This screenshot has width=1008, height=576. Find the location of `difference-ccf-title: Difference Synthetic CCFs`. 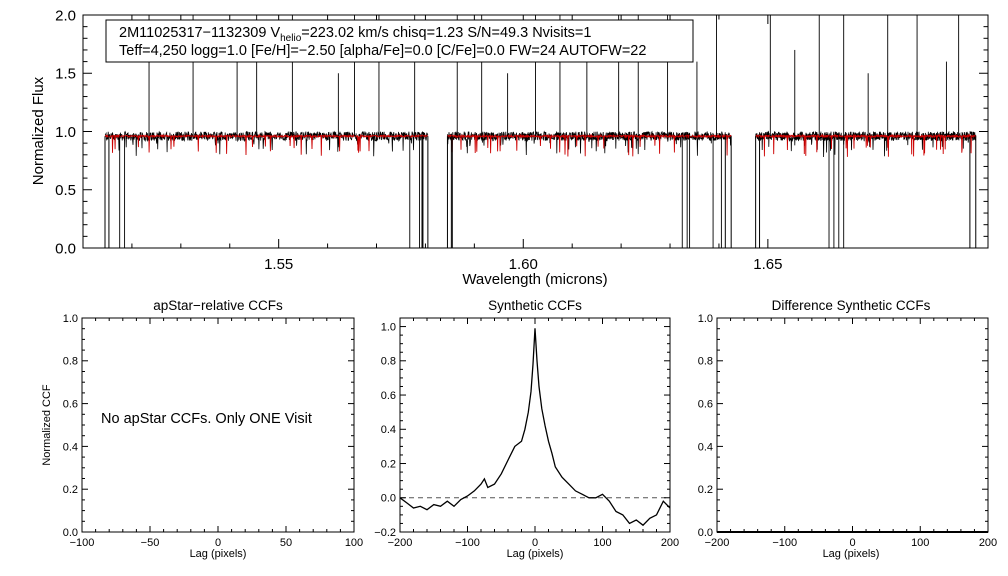

difference-ccf-title: Difference Synthetic CCFs is located at coordinates (851, 305).